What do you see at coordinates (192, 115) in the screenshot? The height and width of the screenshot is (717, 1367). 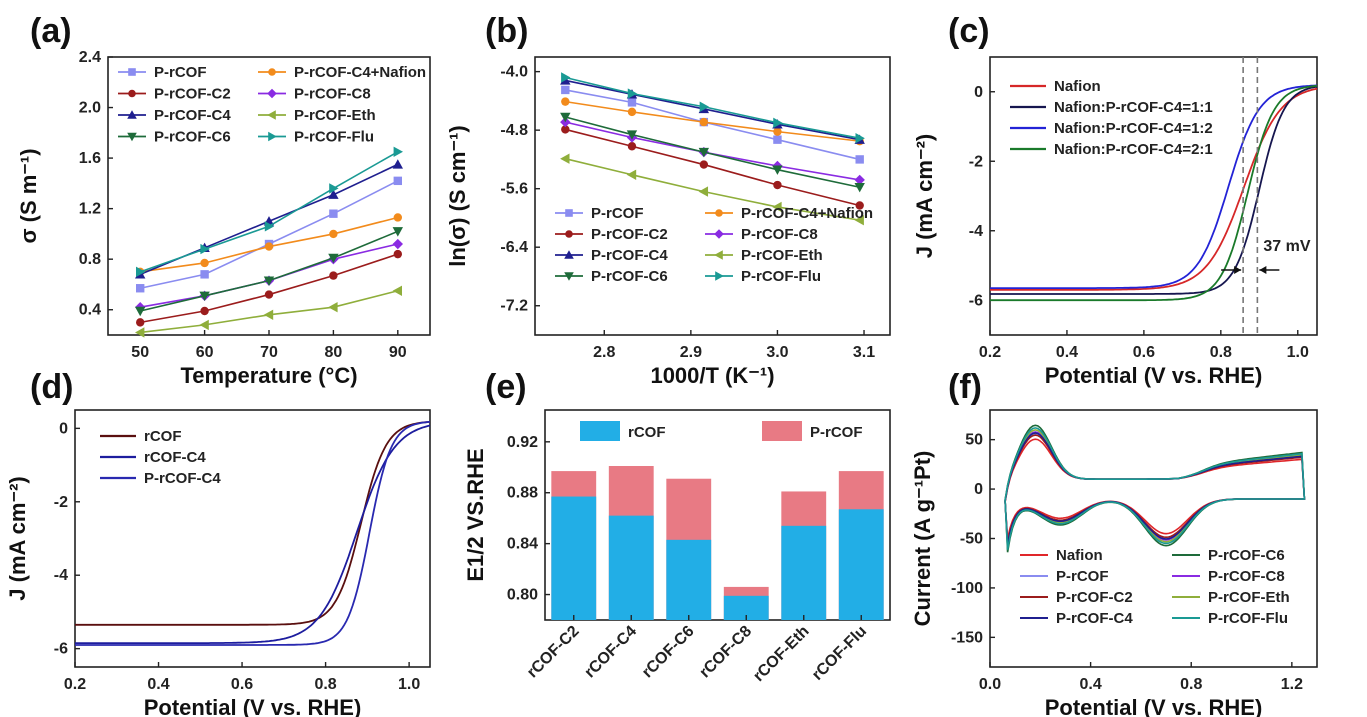 I see `legend-label-p-rcof-c4: P-rCOF-C4` at bounding box center [192, 115].